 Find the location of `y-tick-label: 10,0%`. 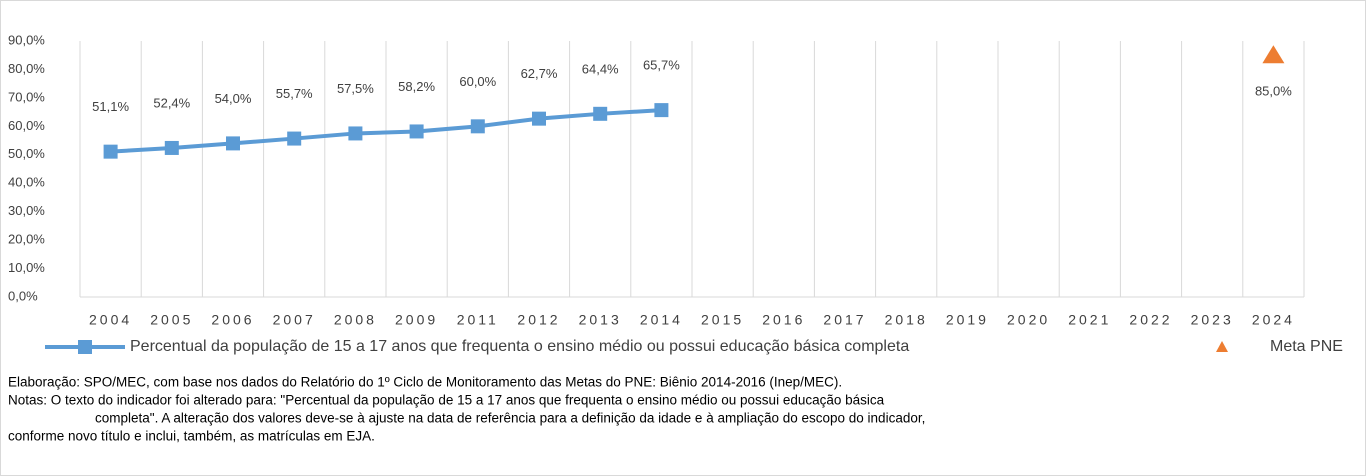

y-tick-label: 10,0% is located at coordinates (26, 267).